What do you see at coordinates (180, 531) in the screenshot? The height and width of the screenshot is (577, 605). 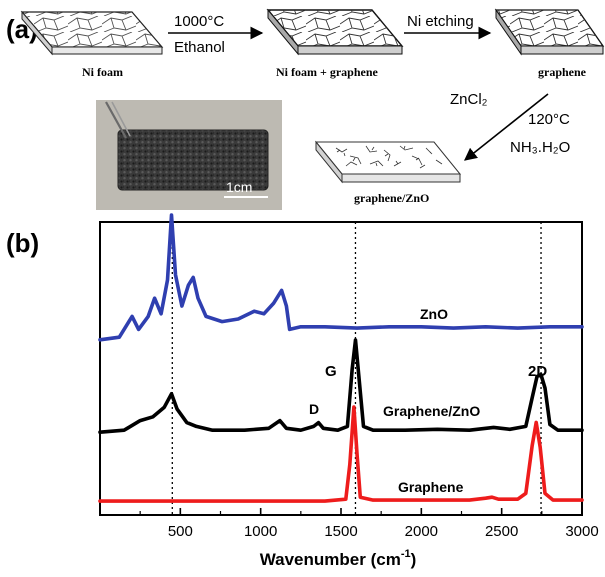 I see `x-tick-label: 500` at bounding box center [180, 531].